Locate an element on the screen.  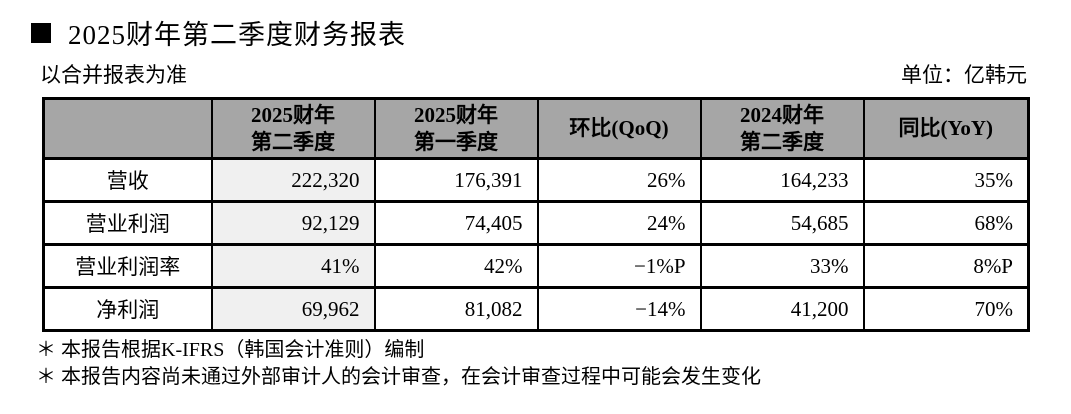
table-row-net-profit: 净利润 69,962 81,082 −14% 41,200 70% is located at coordinates (536, 309).